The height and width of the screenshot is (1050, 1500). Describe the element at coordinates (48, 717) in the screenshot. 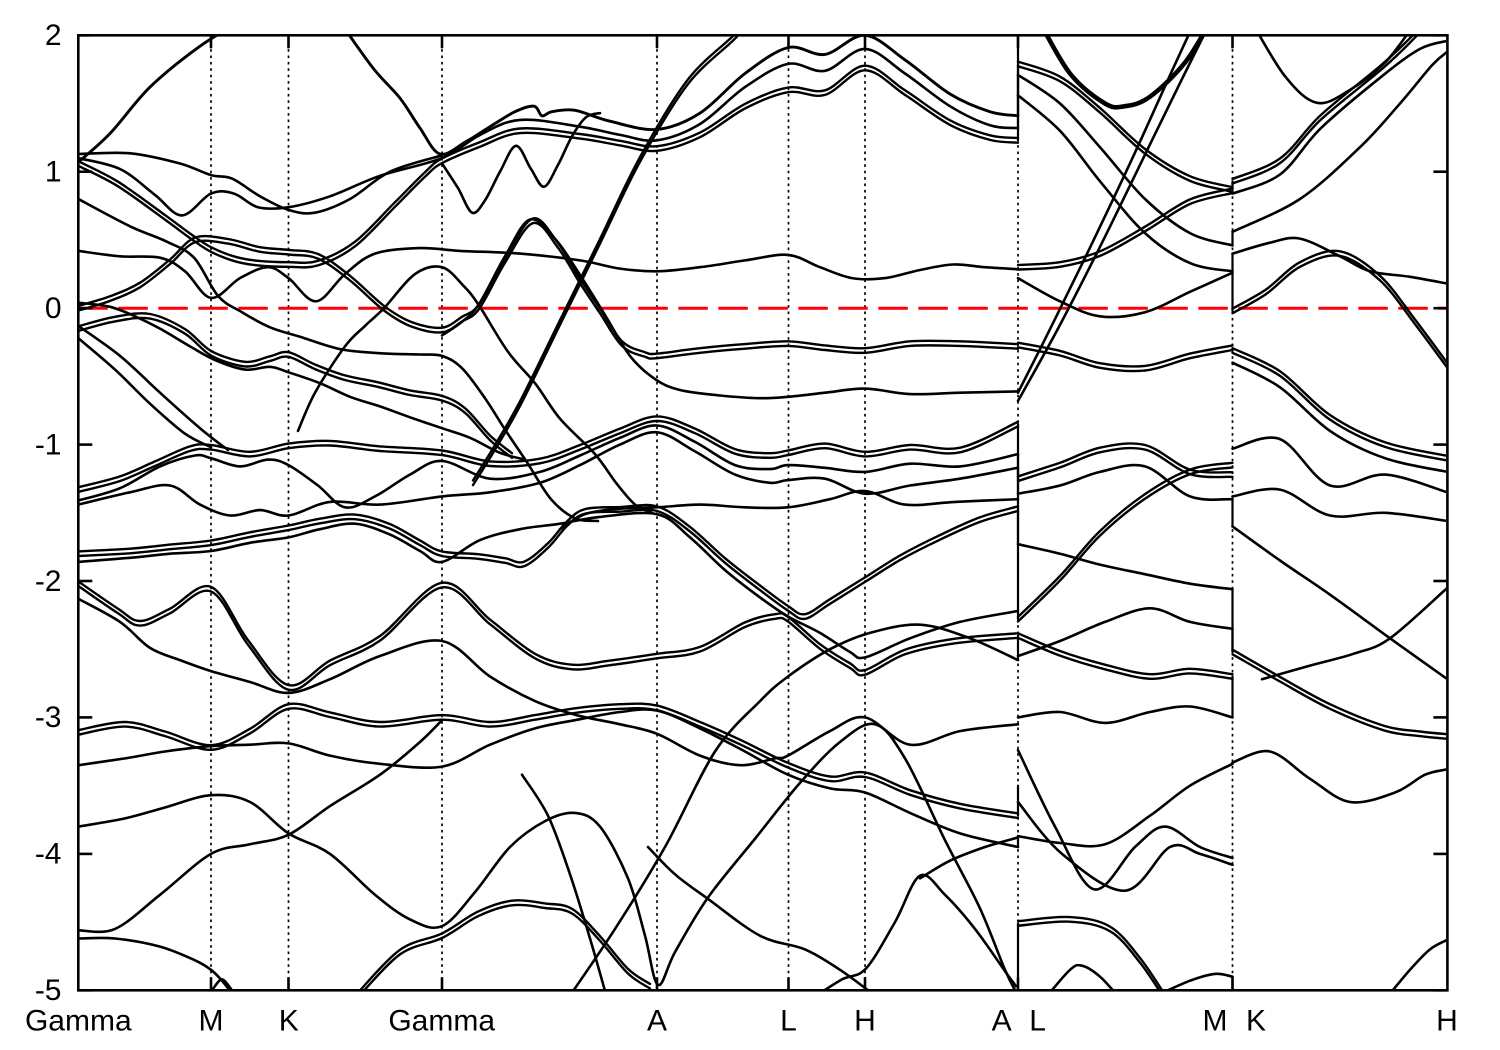

I see `svg-text: -3` at that location.